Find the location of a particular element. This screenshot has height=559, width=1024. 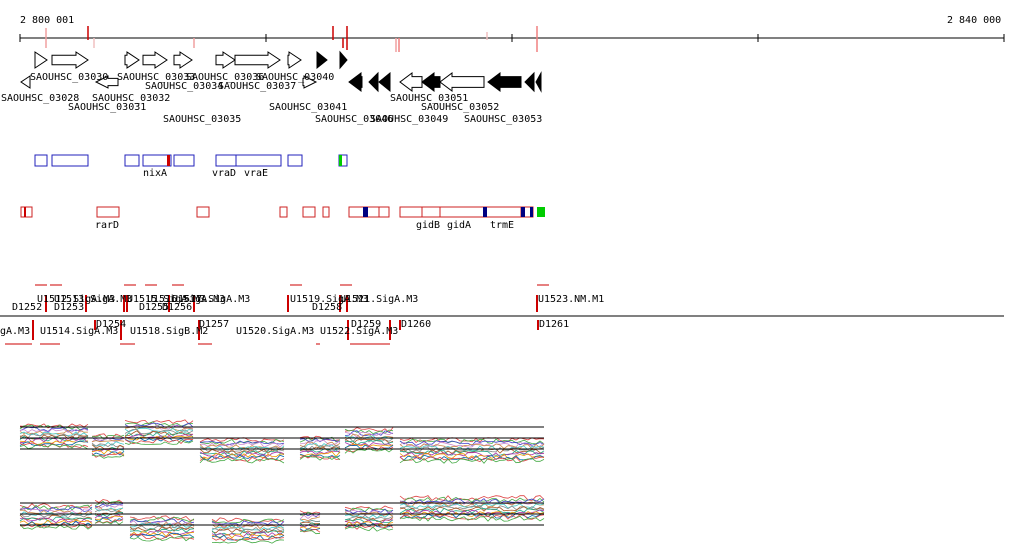

feature-label: U1517.SigA.M3 is located at coordinates (211, 299).